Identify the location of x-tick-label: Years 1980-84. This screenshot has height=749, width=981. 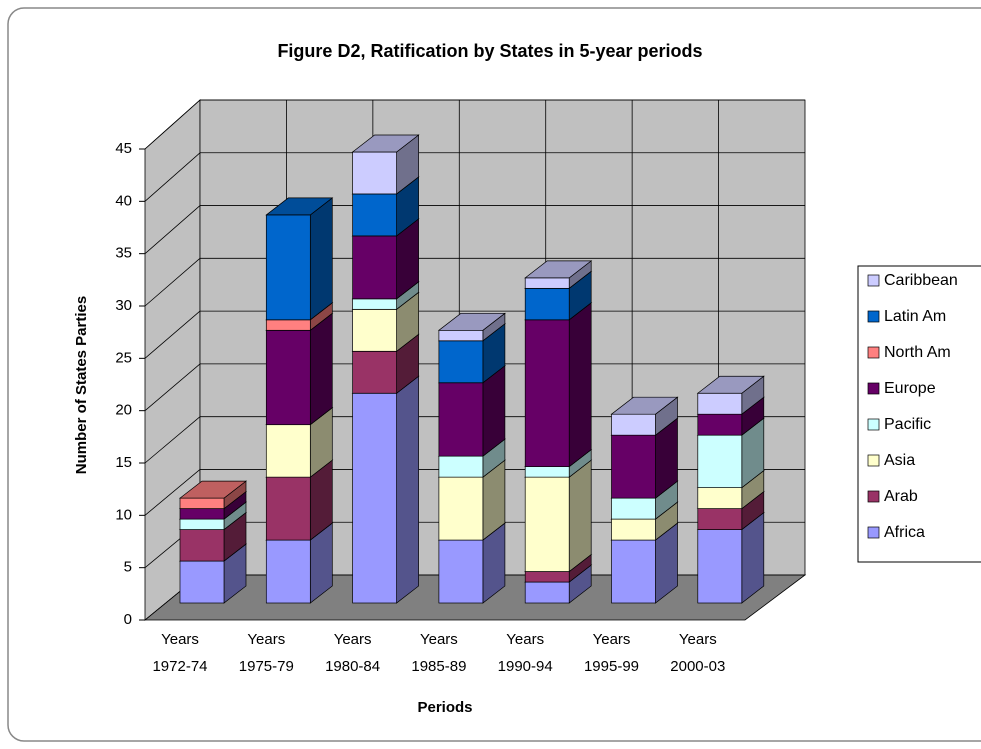
(353, 653).